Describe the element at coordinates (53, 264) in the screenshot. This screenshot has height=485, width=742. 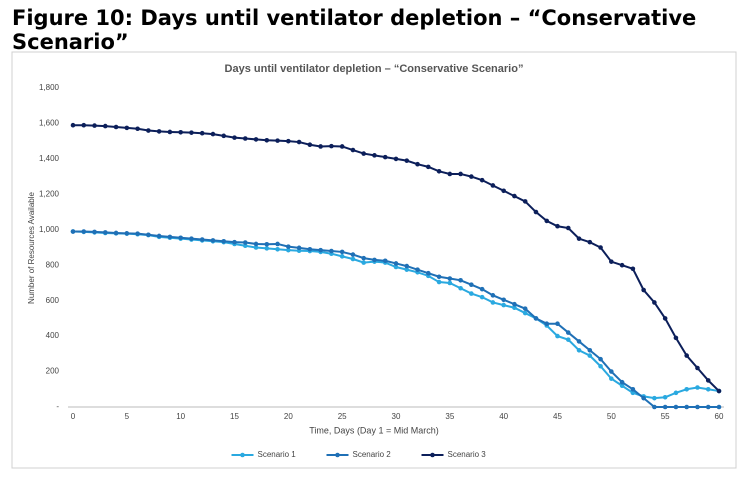
I see `y-tick-label: 800` at that location.